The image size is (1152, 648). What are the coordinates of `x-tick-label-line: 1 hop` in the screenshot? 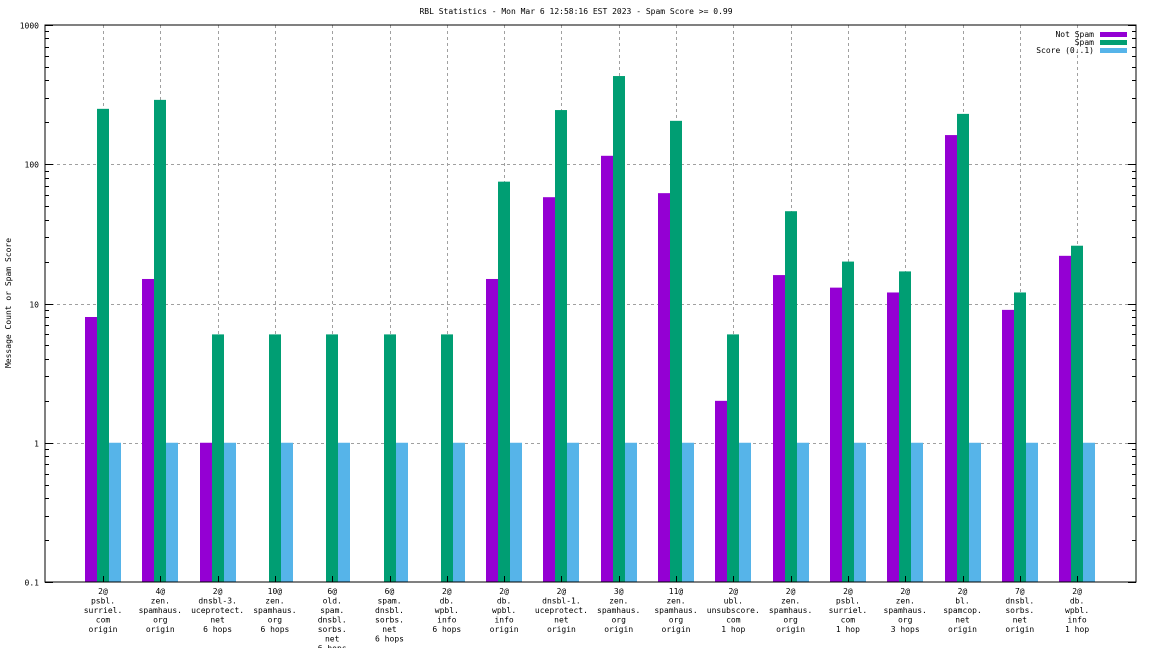 It's located at (733, 629).